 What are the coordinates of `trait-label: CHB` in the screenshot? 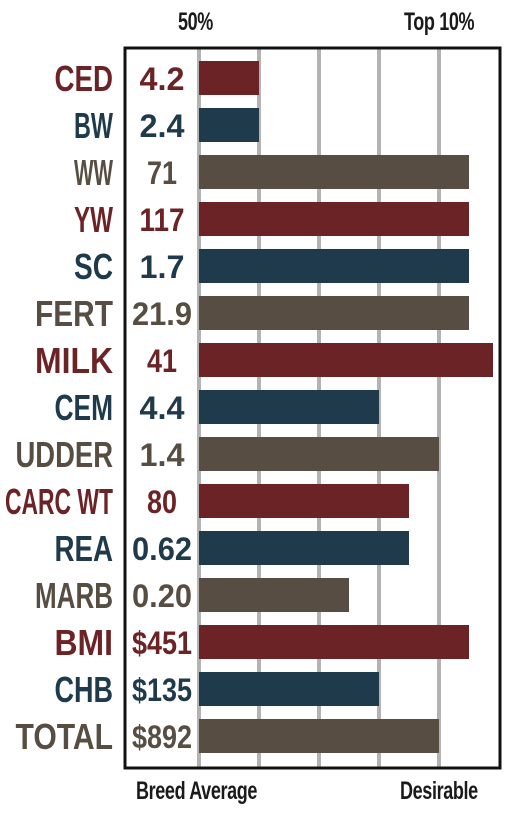 It's located at (84, 689).